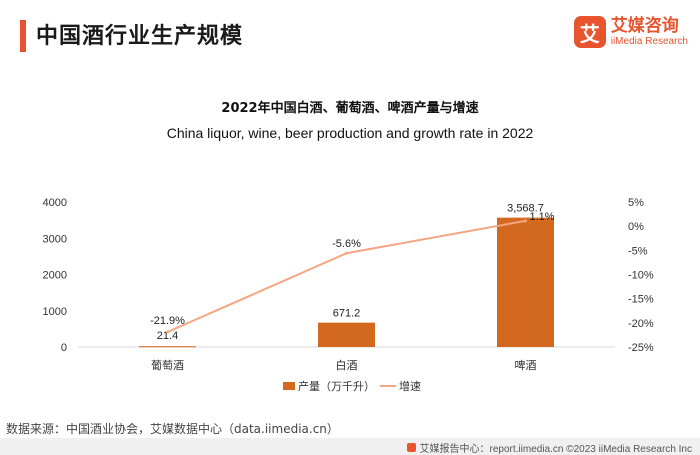 The height and width of the screenshot is (455, 700). Describe the element at coordinates (644, 25) in the screenshot. I see `logo-name-cn: 艾媒咨询` at that location.